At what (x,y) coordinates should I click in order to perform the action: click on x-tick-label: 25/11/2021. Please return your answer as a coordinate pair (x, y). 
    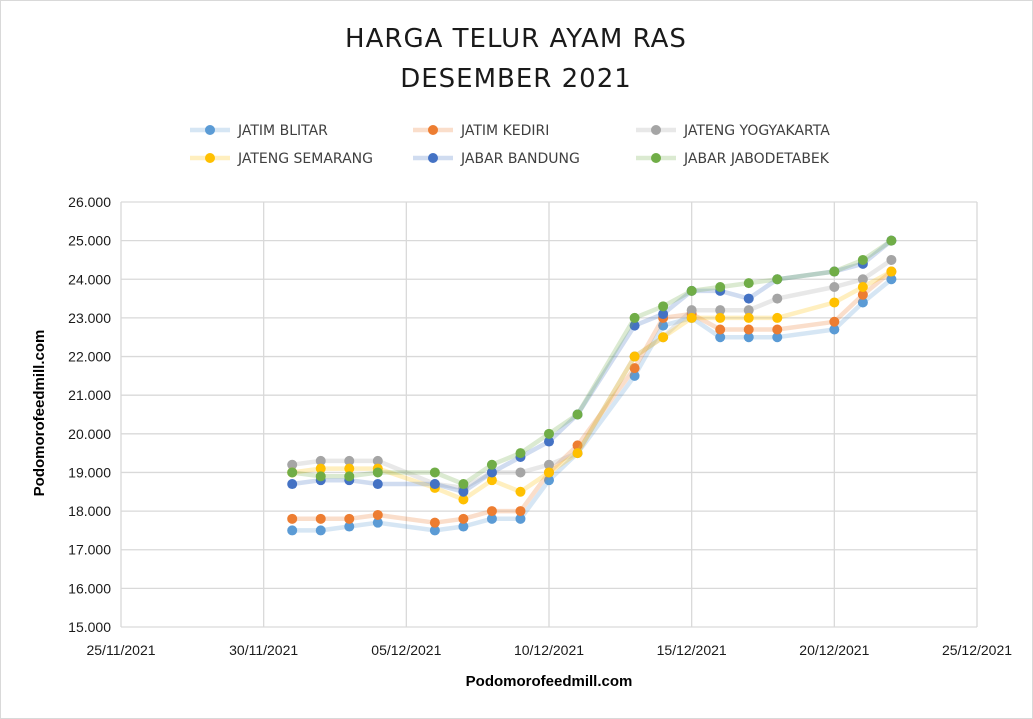
    Looking at the image, I should click on (120, 650).